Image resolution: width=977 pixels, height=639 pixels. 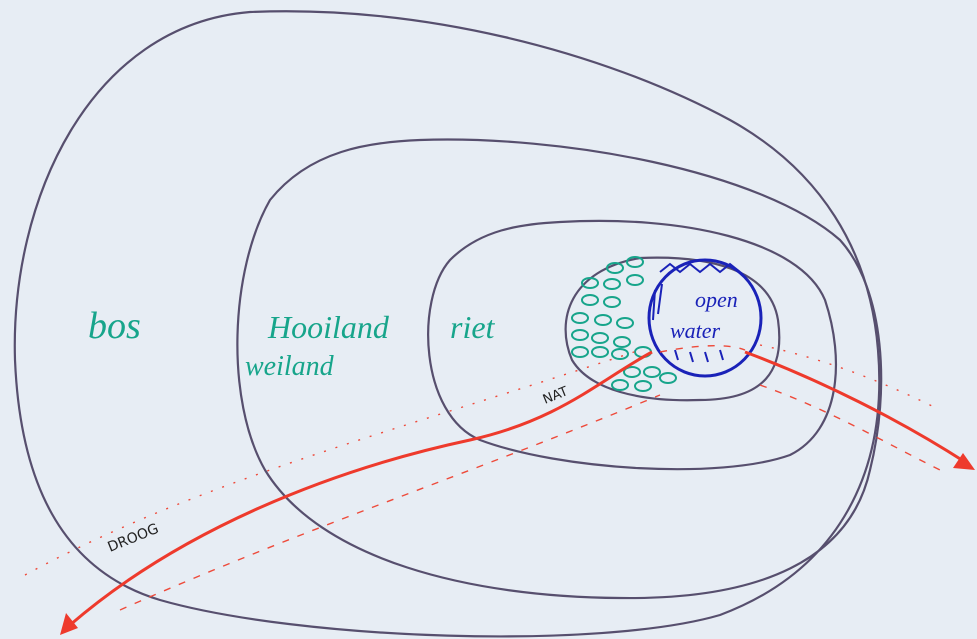 I want to click on label-bos: bos, so click(x=114, y=326).